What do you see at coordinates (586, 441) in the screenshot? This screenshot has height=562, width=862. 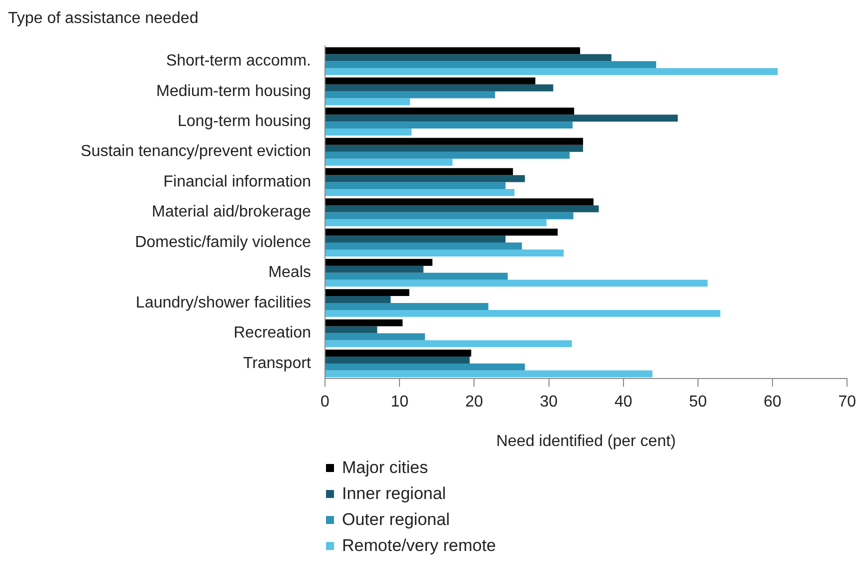 I see `x-axis-title: Need identified (per cent)` at bounding box center [586, 441].